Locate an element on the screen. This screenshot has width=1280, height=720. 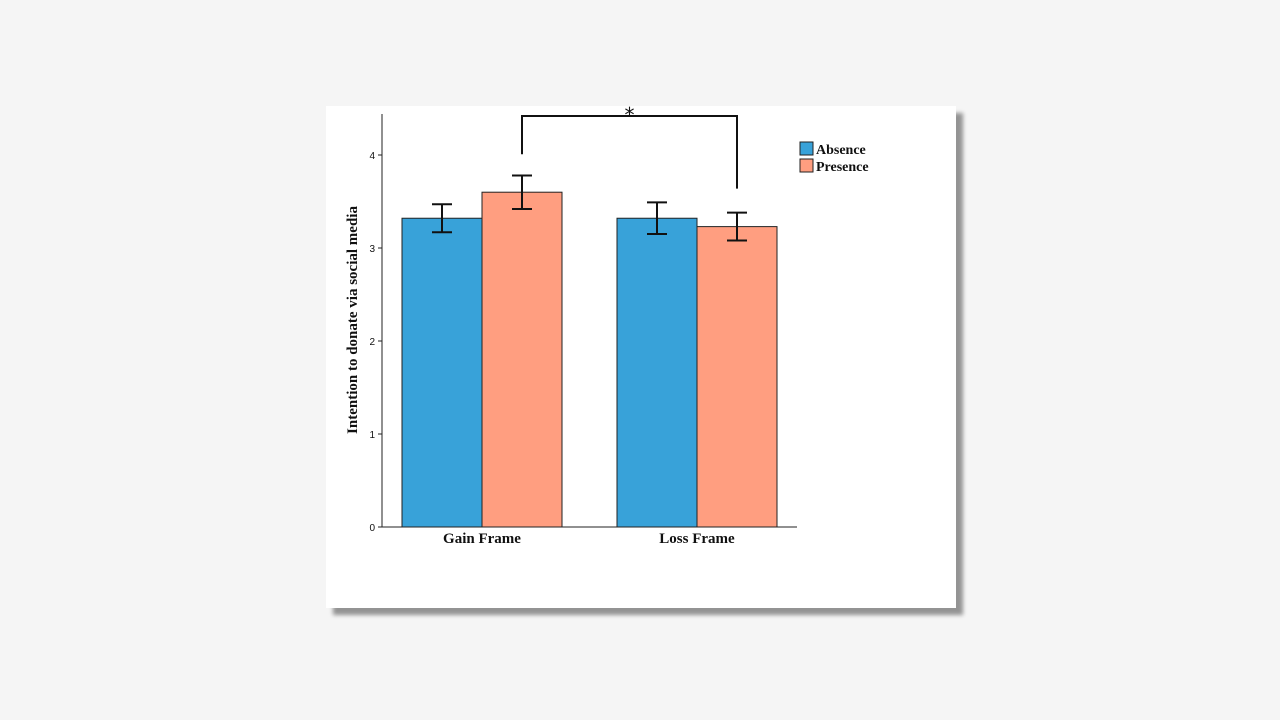
y-tick-label: 0 is located at coordinates (372, 528).